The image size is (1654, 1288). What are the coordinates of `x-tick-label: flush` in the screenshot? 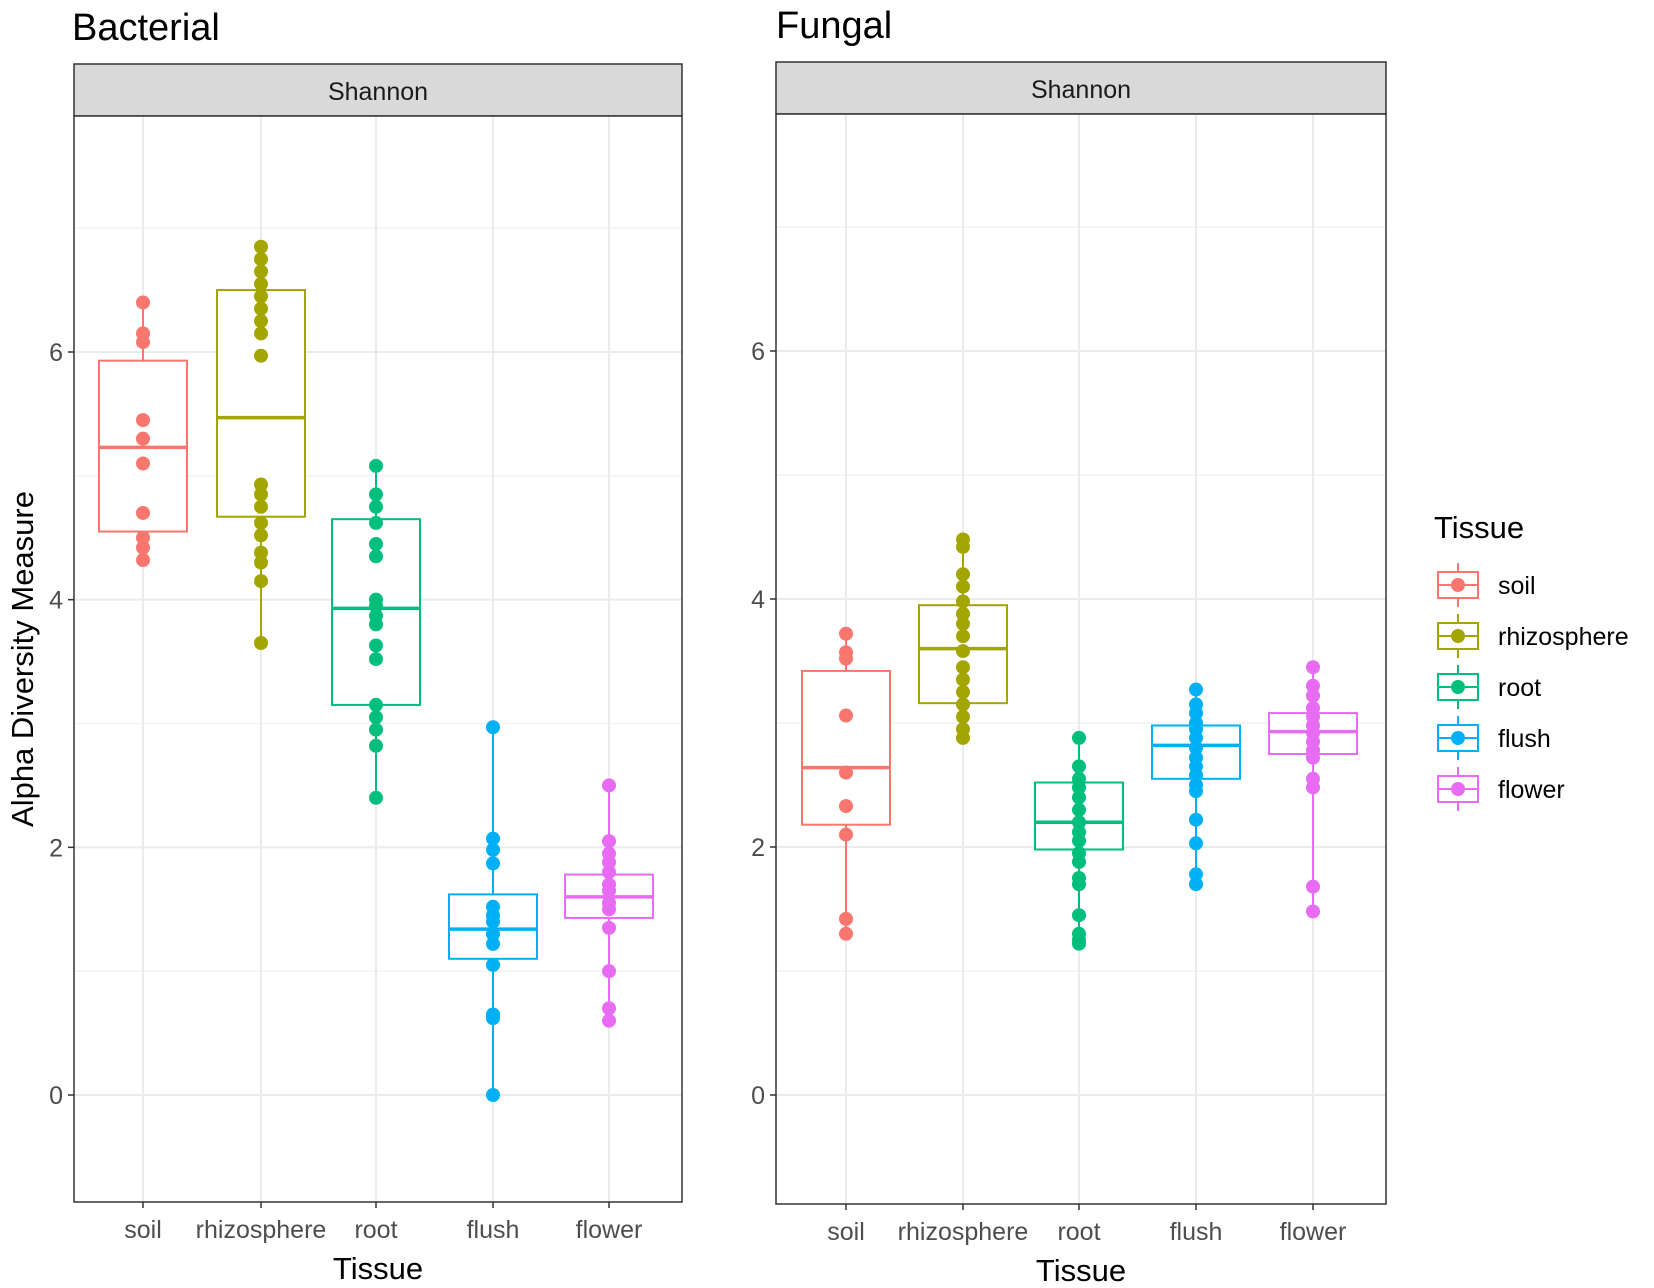 It's located at (493, 1230).